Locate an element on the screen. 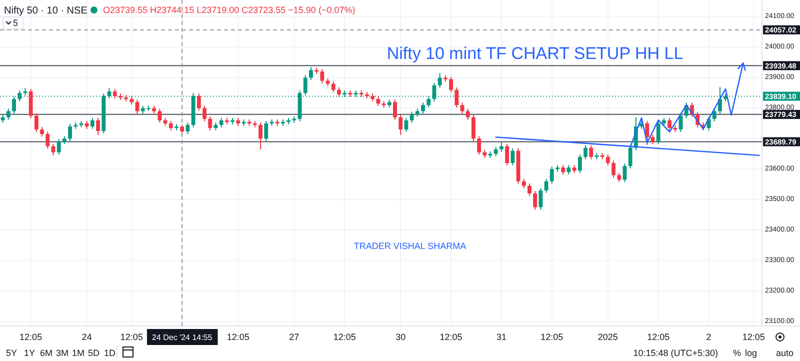  x-tick-label: 2025 is located at coordinates (608, 337).